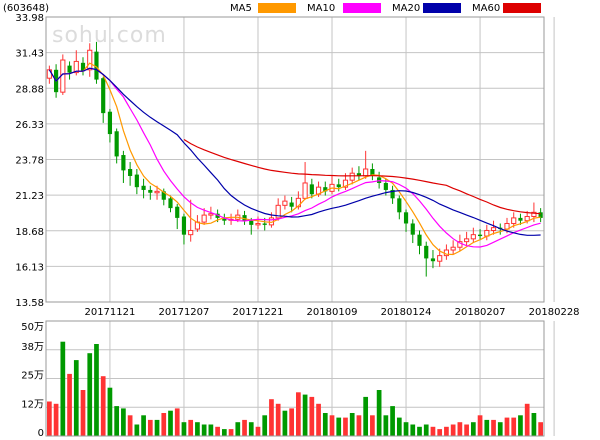 The width and height of the screenshot is (600, 440). I want to click on legend-ma60-label: MA60, so click(486, 8).